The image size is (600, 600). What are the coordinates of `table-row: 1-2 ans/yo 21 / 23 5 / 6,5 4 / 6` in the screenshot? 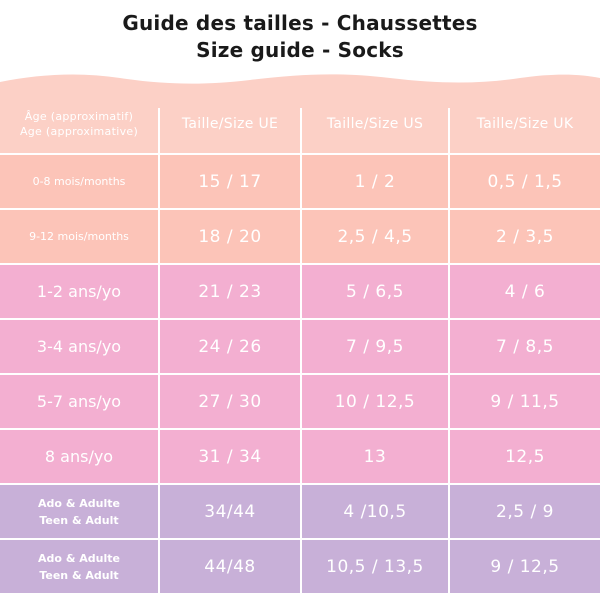 It's located at (300, 291).